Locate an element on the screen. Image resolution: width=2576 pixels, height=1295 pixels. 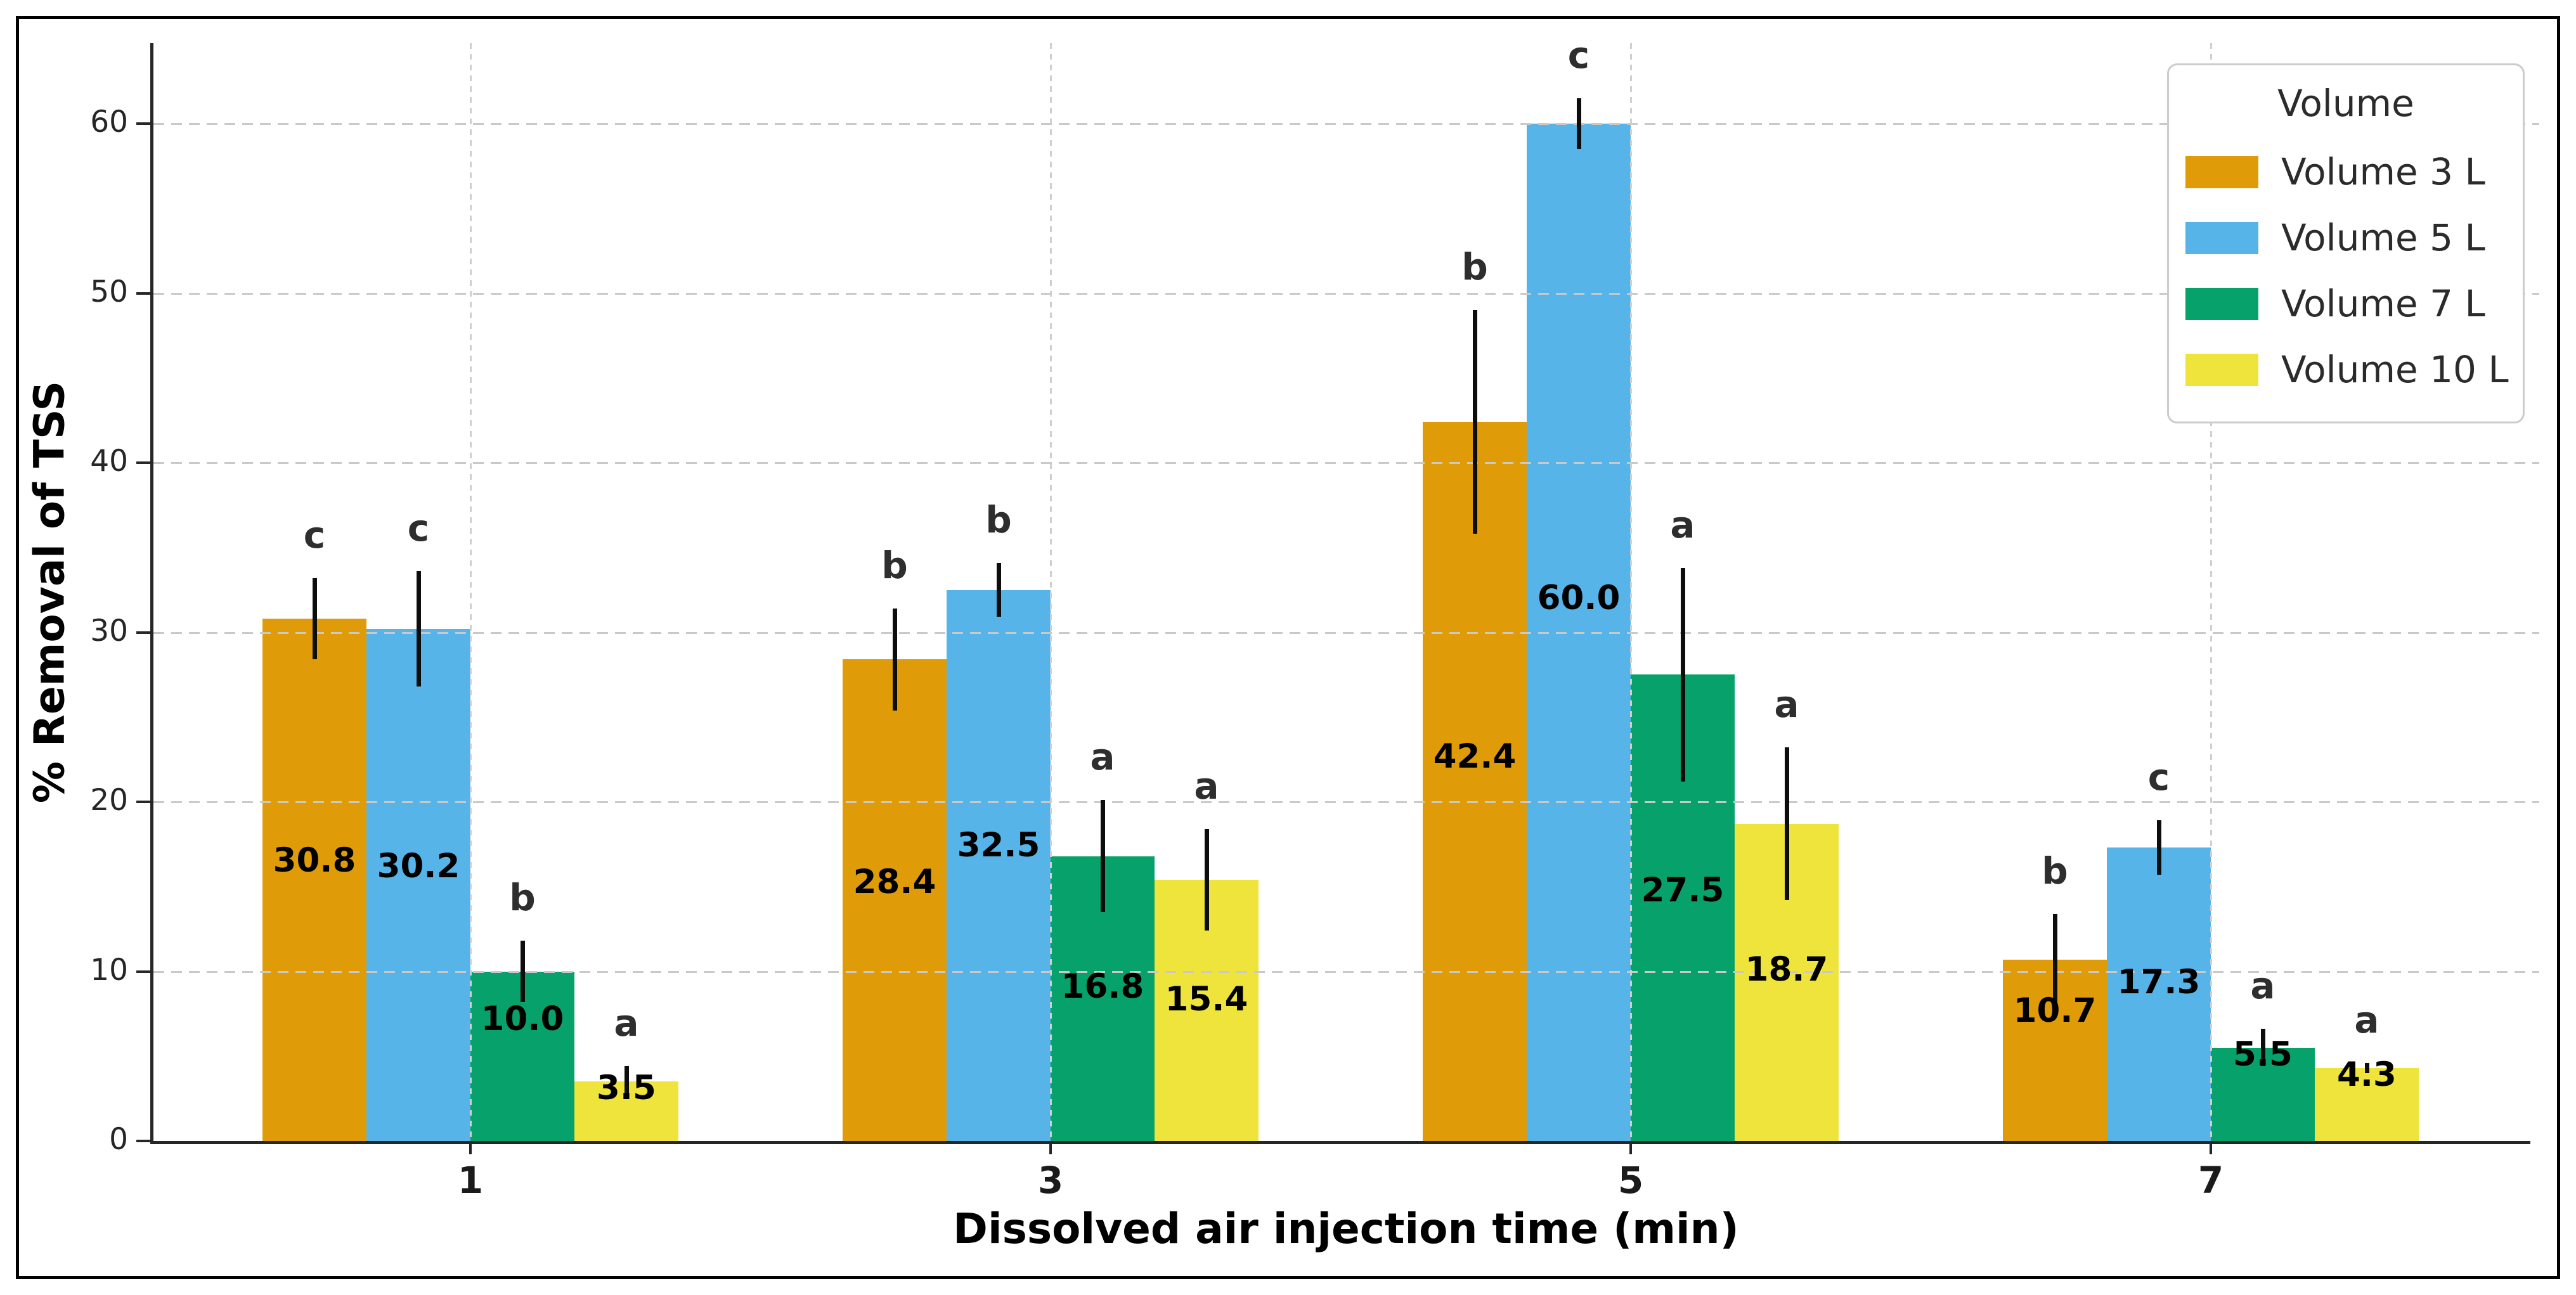
bar-volume-5-l-t7 is located at coordinates (2159, 994).